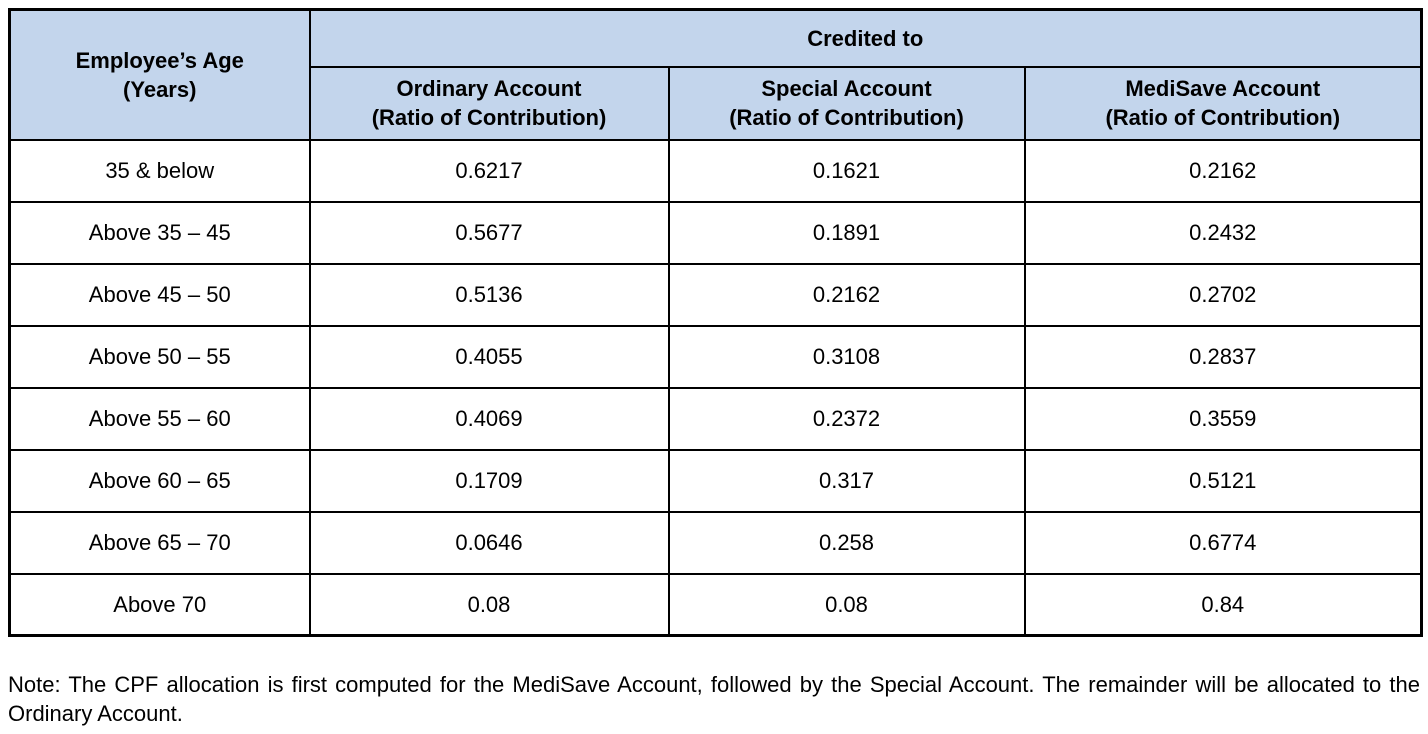  I want to click on medisave-ratio-cell: 0.2837, so click(1223, 356).